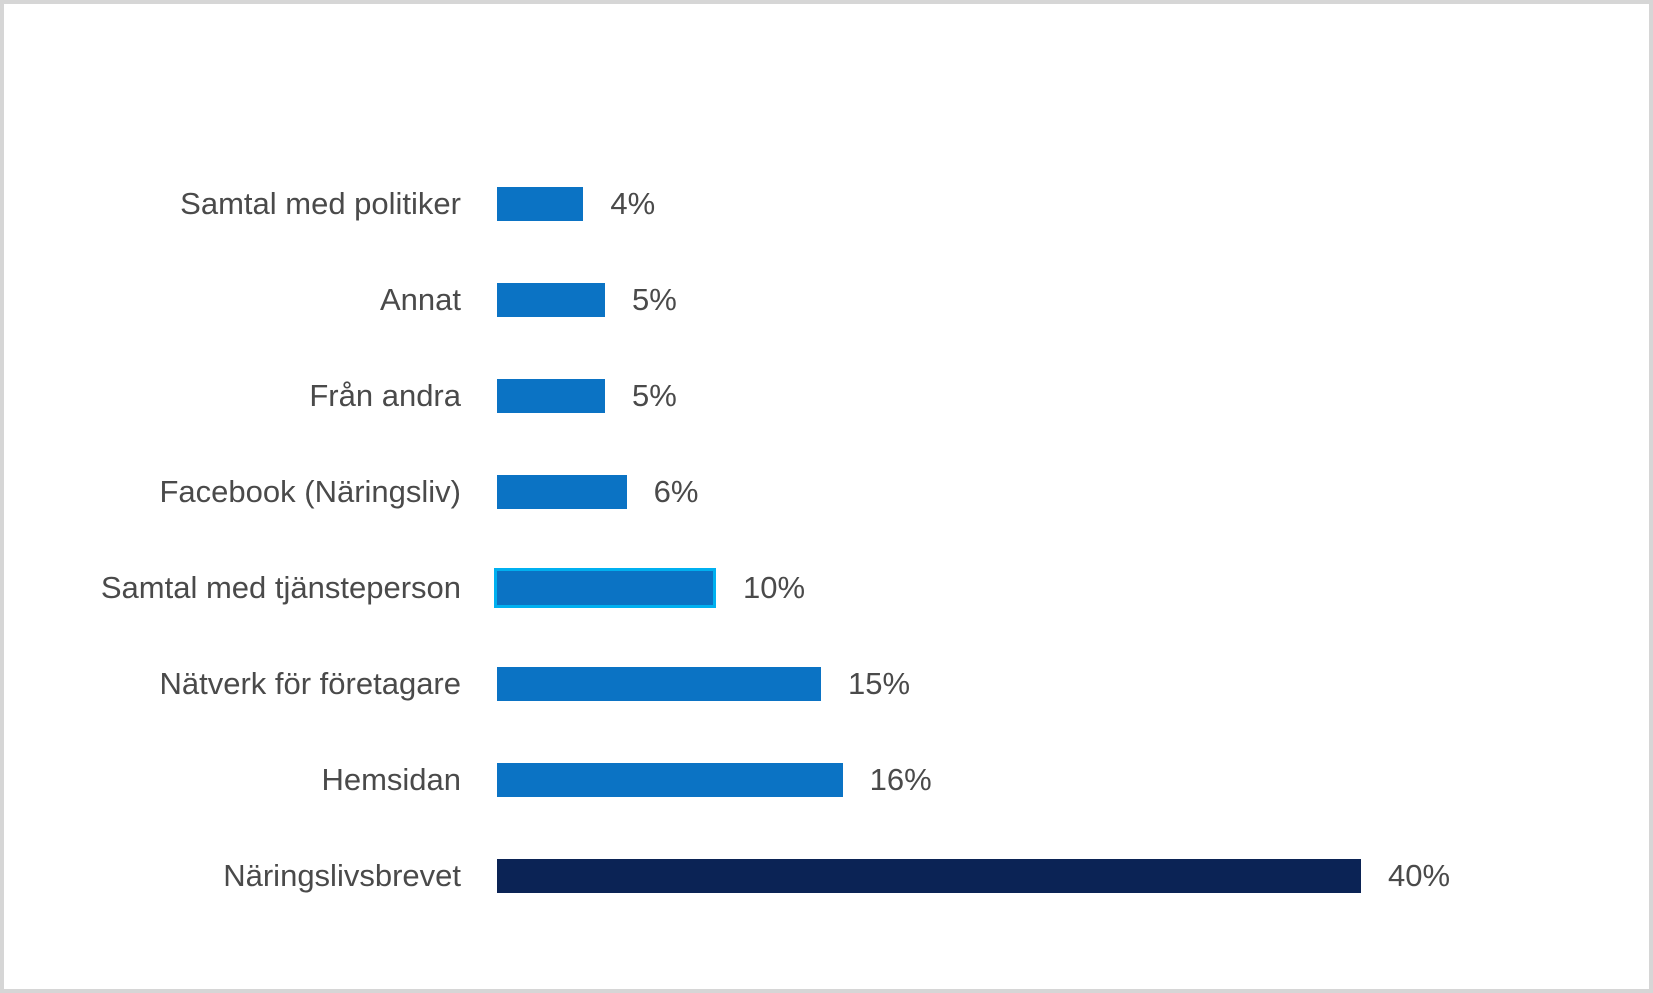  I want to click on chart-row: Hemsidan 16%, so click(826, 780).